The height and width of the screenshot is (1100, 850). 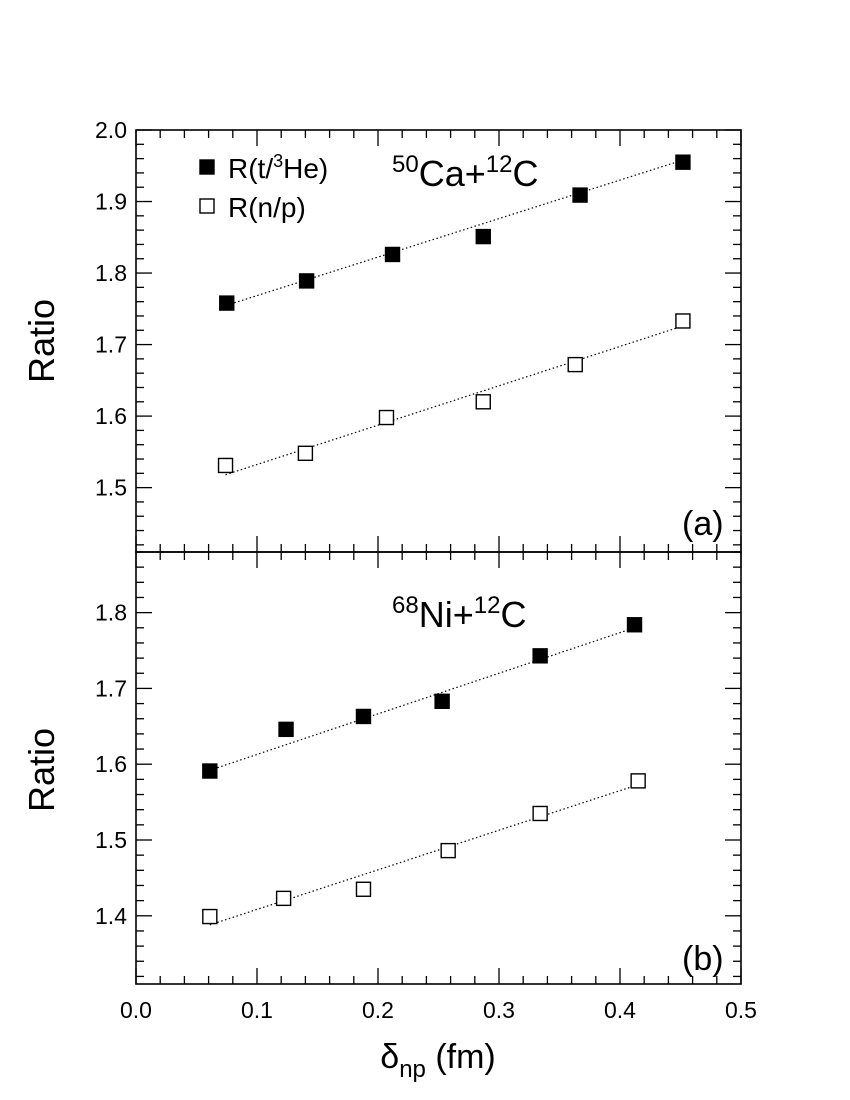 What do you see at coordinates (41, 341) in the screenshot?
I see `y-axis-title-a: Ratio` at bounding box center [41, 341].